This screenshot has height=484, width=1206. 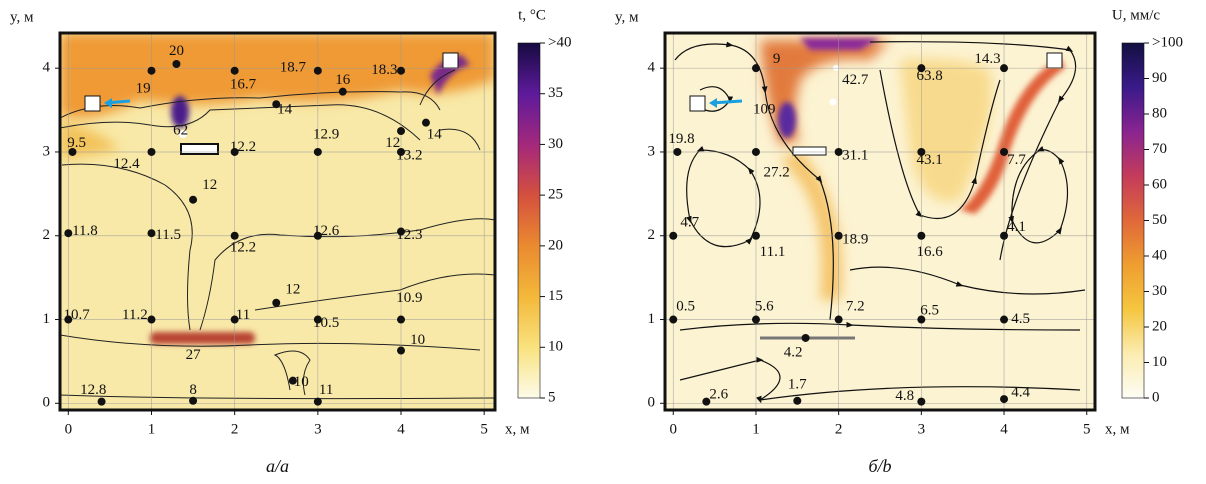 I want to click on value-label: 19, so click(x=143, y=89).